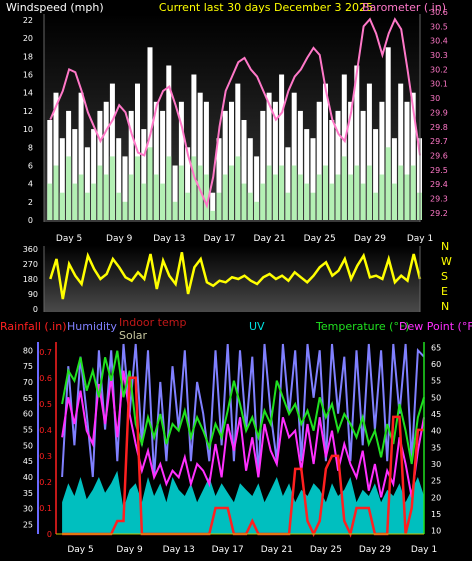 This screenshot has height=561, width=472. What do you see at coordinates (28, 509) in the screenshot?
I see `humidity-tick-label: 30` at bounding box center [28, 509].